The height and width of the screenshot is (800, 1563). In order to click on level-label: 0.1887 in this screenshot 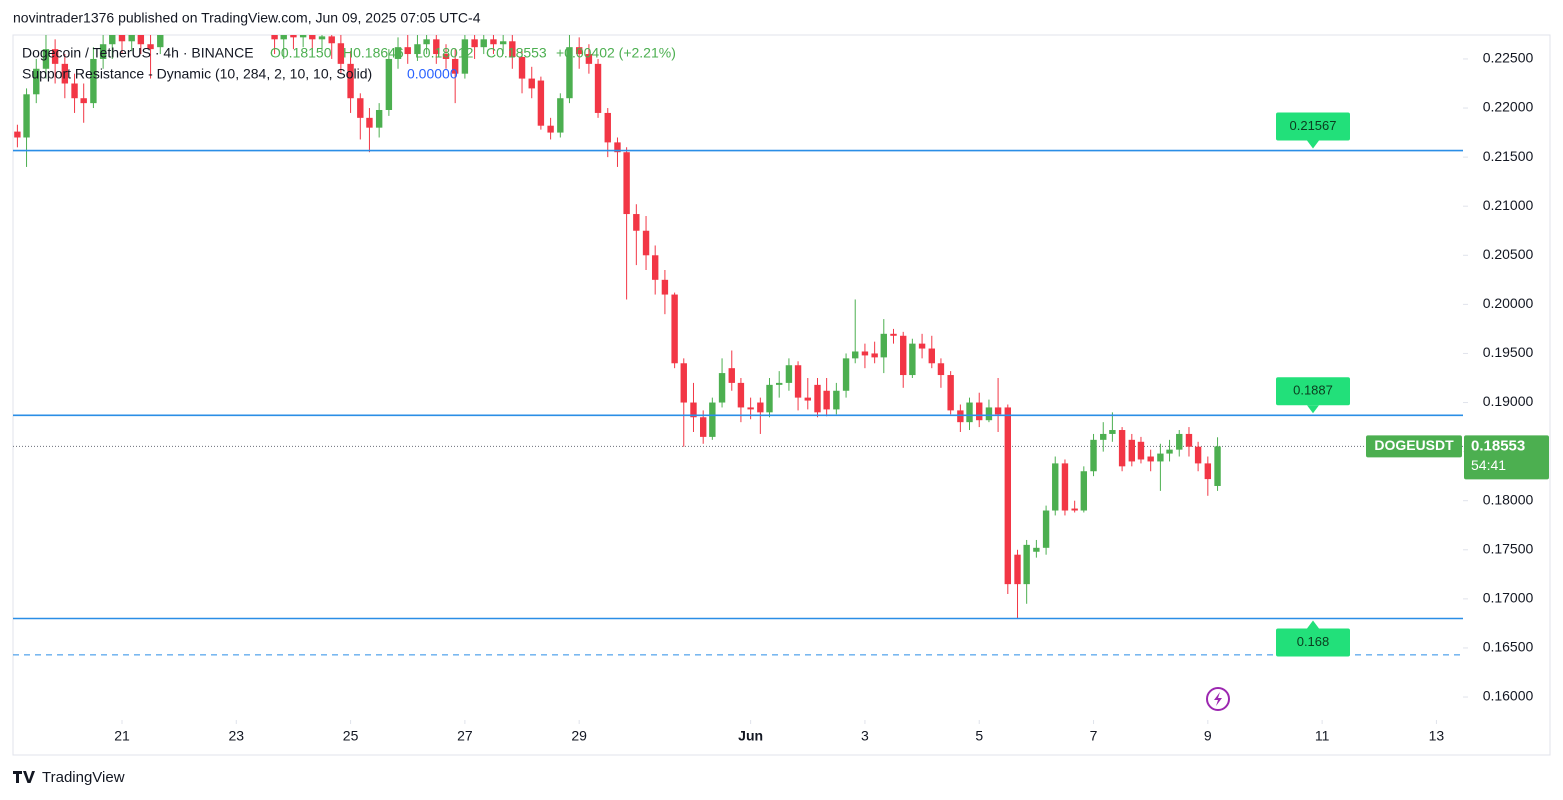, I will do `click(1313, 390)`.